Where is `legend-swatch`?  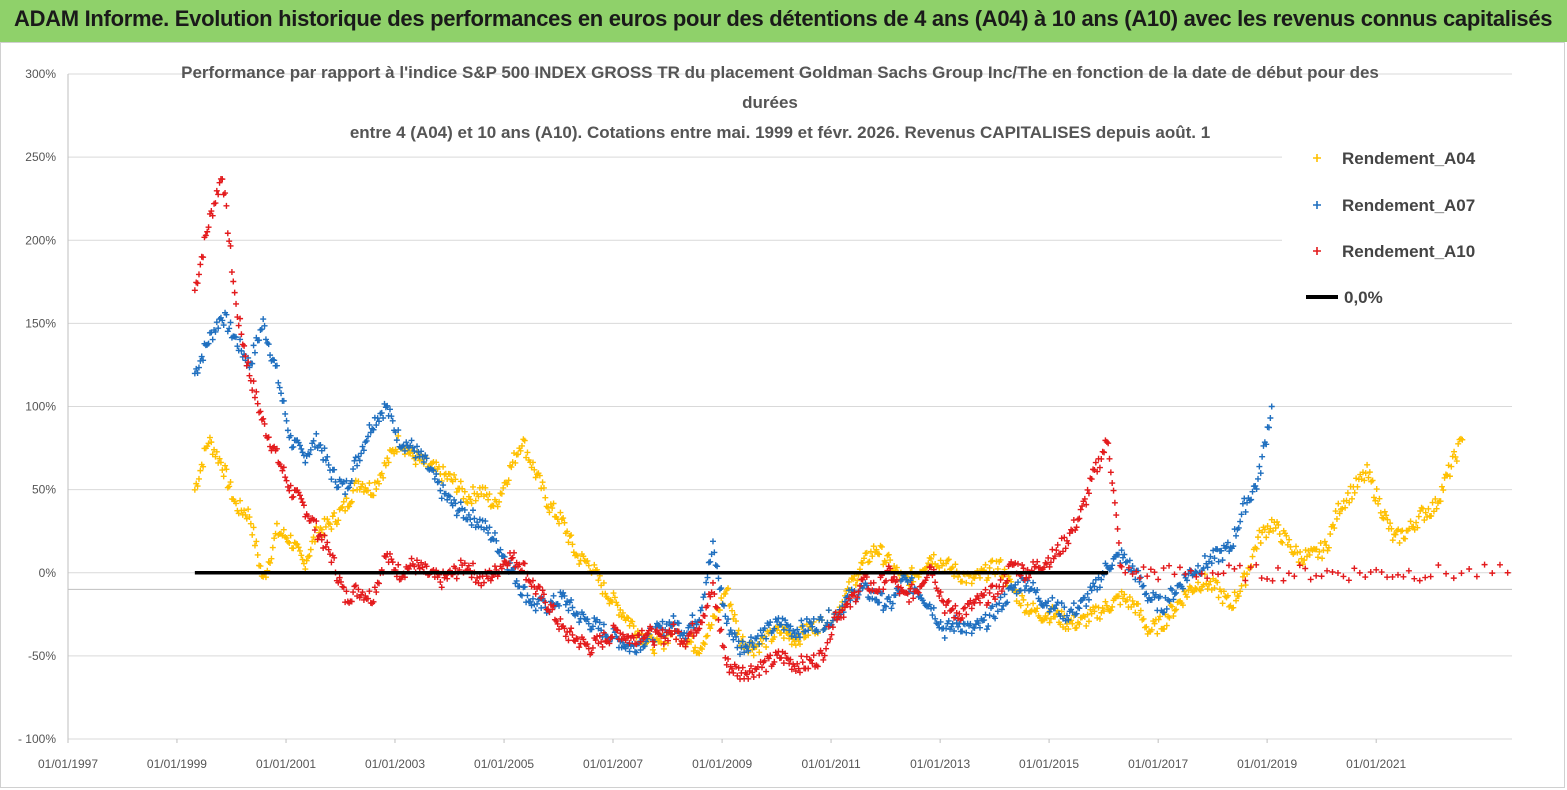
legend-swatch is located at coordinates (1317, 205).